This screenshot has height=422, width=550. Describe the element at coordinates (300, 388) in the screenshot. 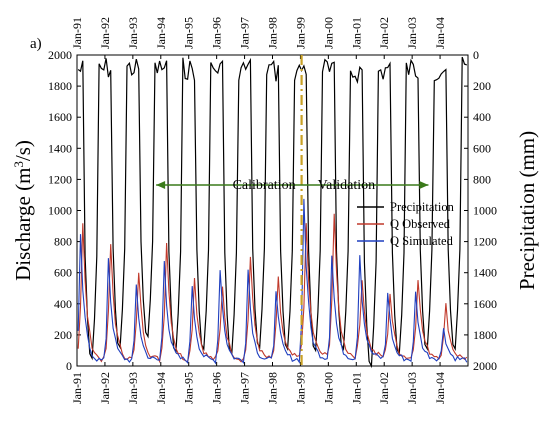

I see `x-tick-label: Jan-99` at that location.